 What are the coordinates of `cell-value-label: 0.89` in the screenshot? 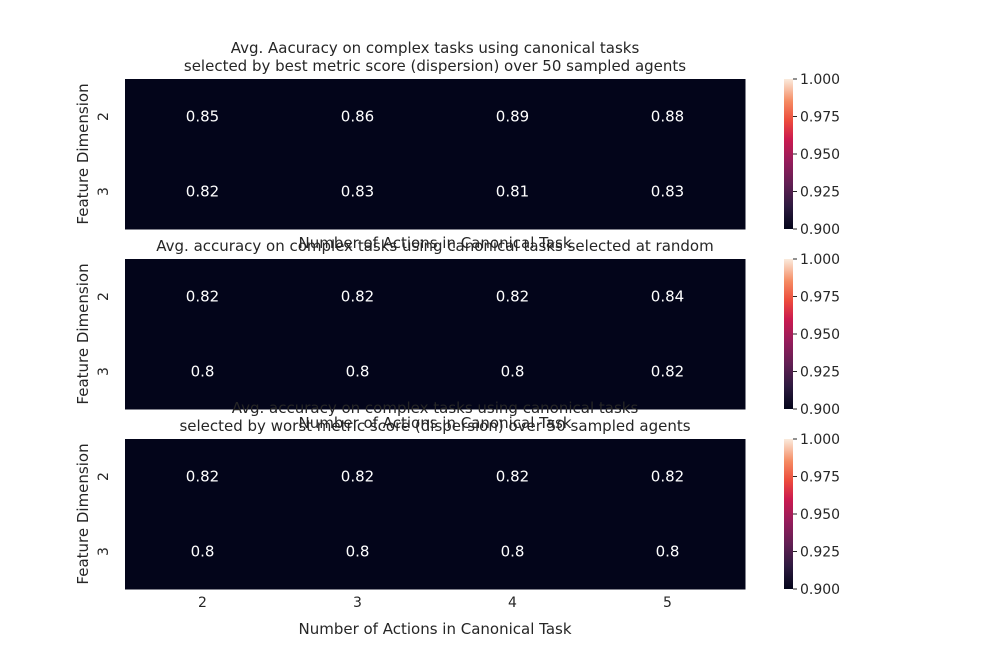 It's located at (512, 117).